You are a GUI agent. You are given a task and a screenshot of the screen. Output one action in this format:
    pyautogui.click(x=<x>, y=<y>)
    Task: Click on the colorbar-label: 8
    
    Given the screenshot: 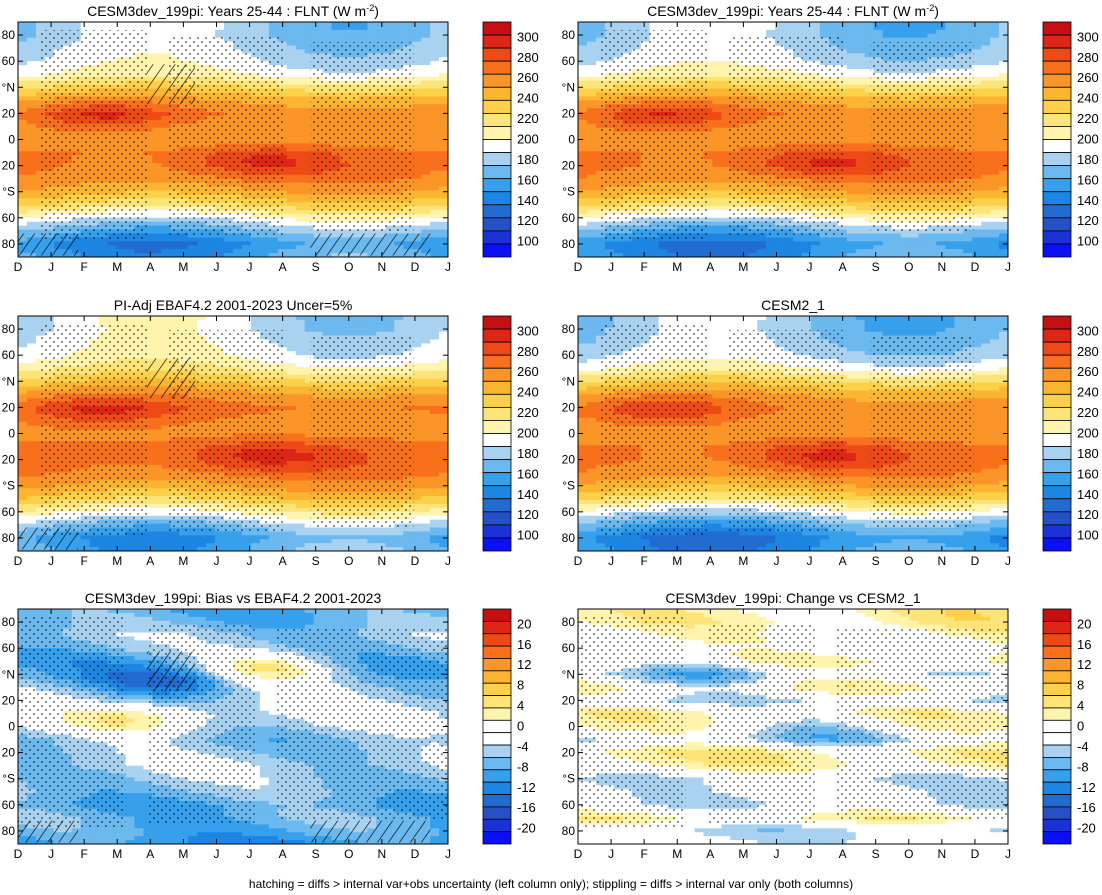 What is the action you would take?
    pyautogui.click(x=520, y=685)
    